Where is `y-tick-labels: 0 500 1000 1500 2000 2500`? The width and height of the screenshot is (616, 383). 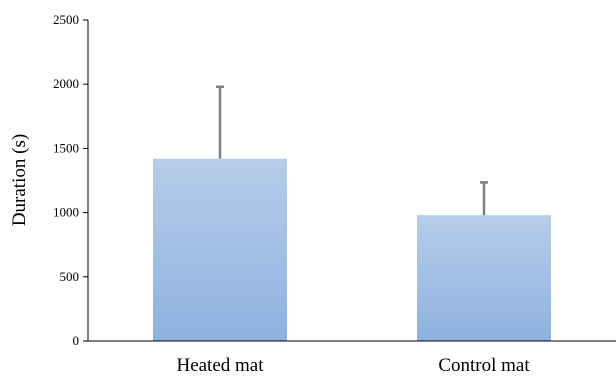 y-tick-labels: 0 500 1000 1500 2000 2500 is located at coordinates (70, 180).